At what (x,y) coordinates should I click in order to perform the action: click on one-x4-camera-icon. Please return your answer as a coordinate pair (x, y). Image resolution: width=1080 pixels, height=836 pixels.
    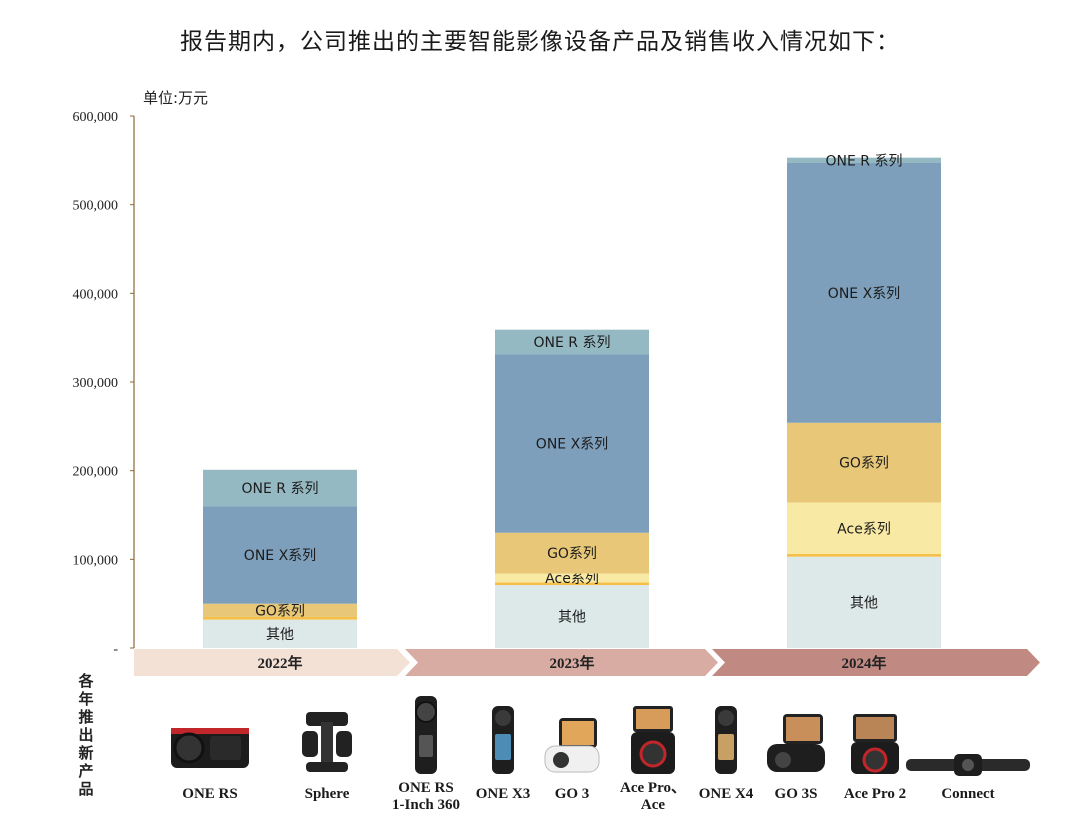
    Looking at the image, I should click on (726, 734).